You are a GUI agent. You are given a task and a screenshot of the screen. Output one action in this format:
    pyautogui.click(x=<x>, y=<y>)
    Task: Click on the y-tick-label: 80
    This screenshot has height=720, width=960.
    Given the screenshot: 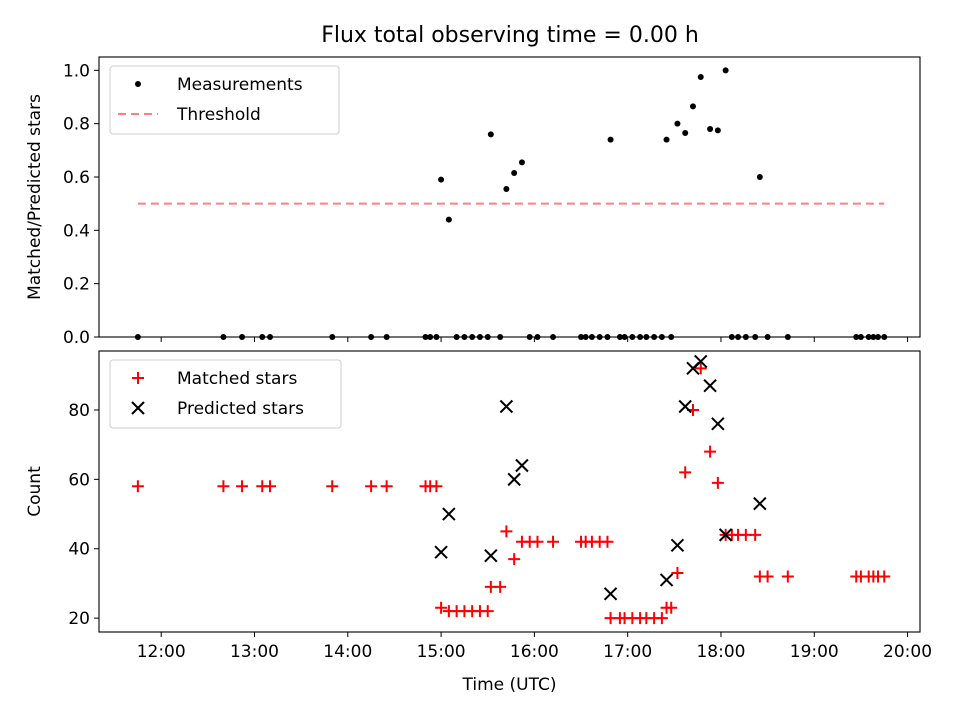 What is the action you would take?
    pyautogui.click(x=79, y=411)
    